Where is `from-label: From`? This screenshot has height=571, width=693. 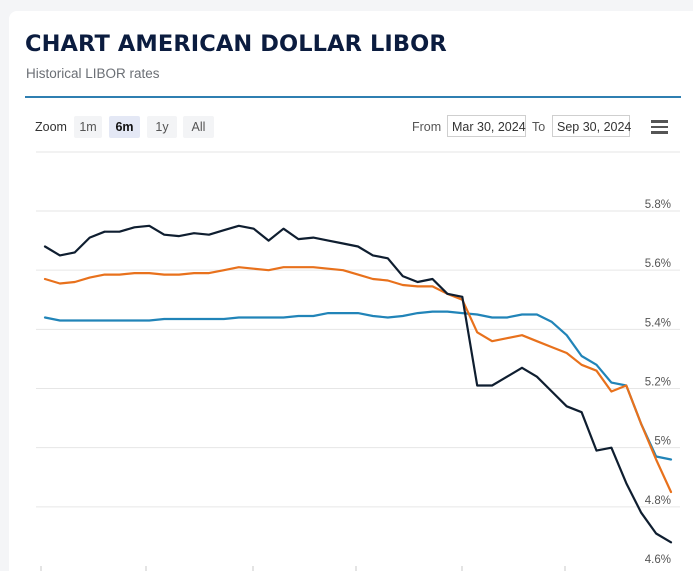
from-label: From is located at coordinates (427, 127).